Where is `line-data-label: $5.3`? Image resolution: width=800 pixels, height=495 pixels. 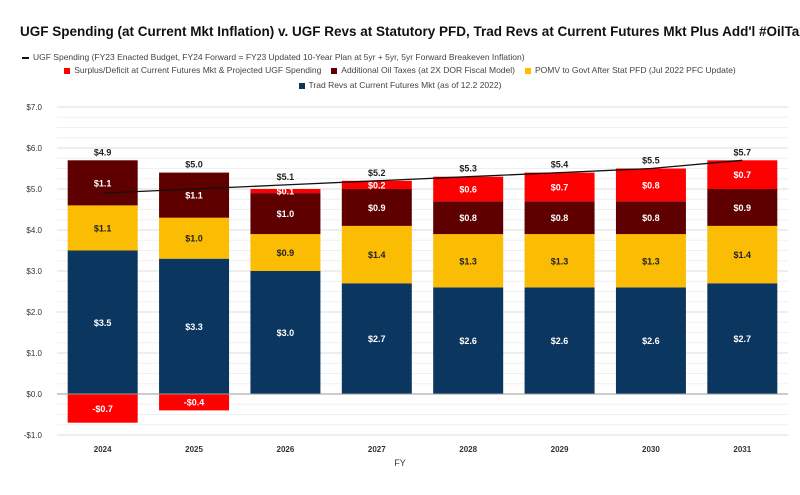 line-data-label: $5.3 is located at coordinates (468, 169).